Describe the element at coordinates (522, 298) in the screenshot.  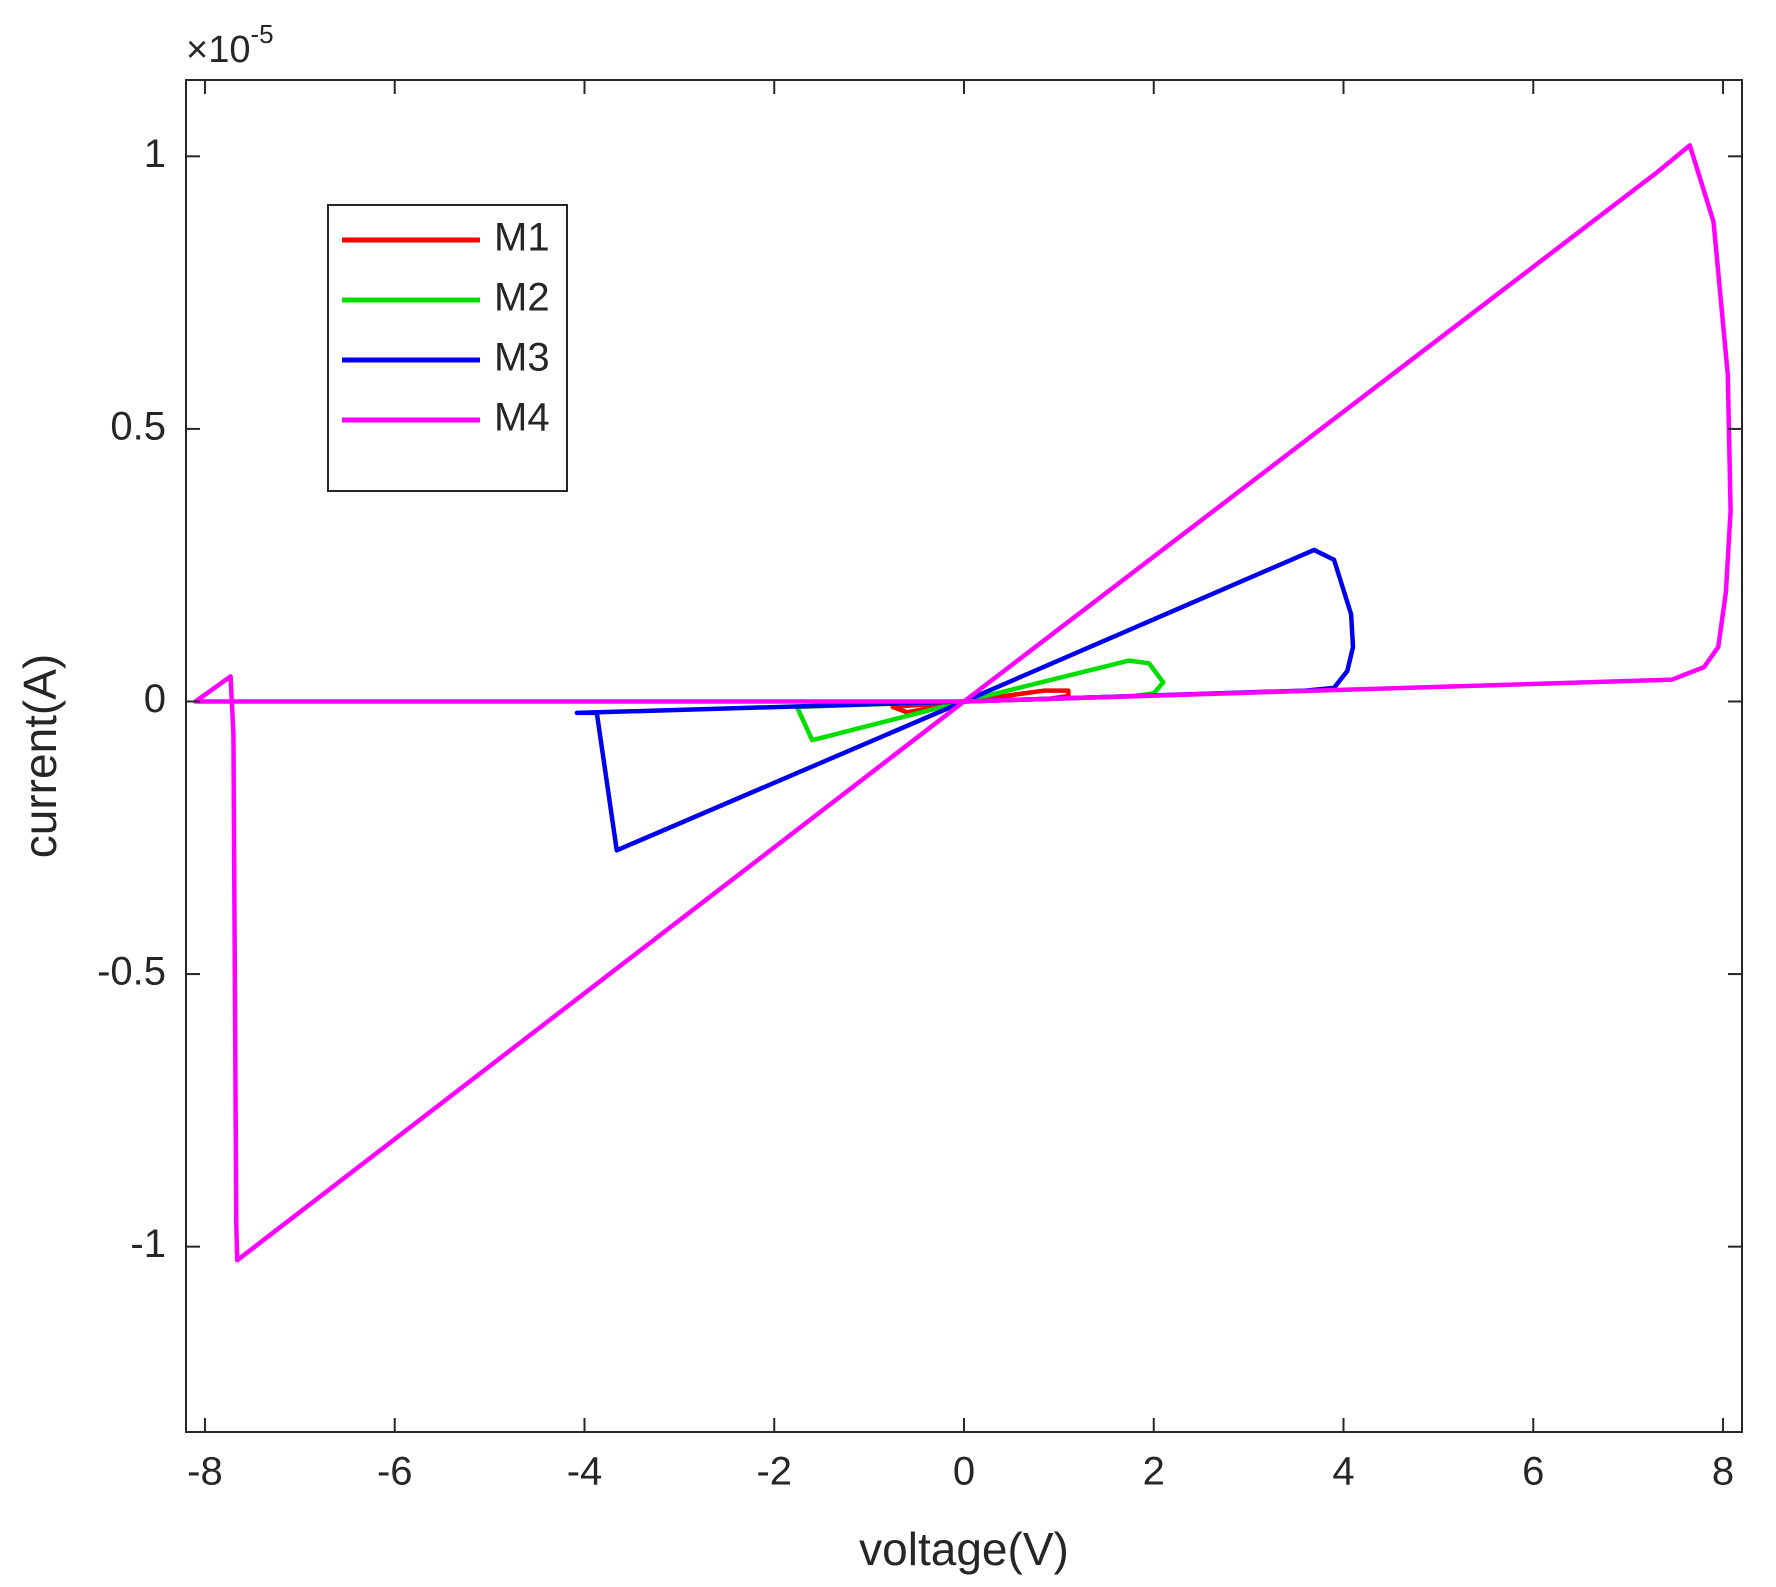
I see `legend-label: M2` at that location.